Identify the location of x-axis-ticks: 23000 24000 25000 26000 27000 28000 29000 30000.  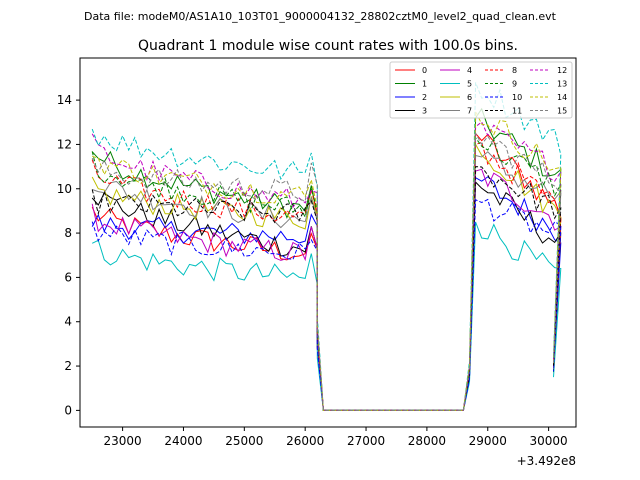
(336, 437).